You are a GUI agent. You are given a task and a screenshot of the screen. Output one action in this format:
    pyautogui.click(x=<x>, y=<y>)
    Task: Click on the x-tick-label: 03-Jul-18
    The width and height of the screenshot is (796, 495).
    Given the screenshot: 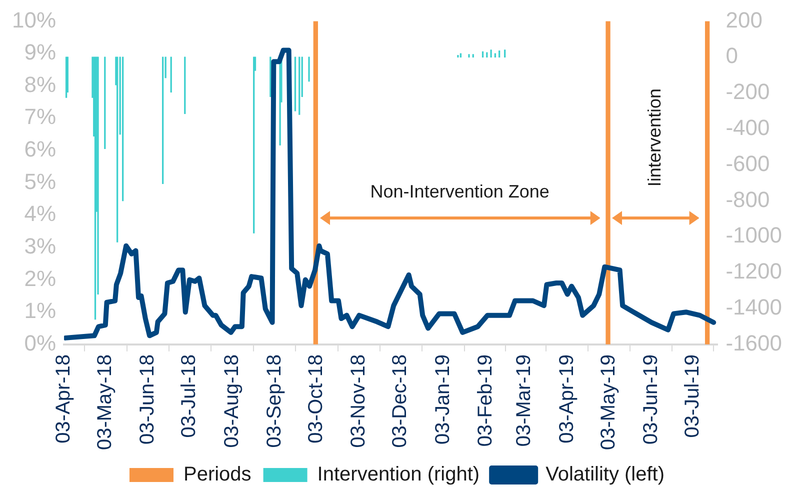 What is the action you would take?
    pyautogui.click(x=189, y=396)
    